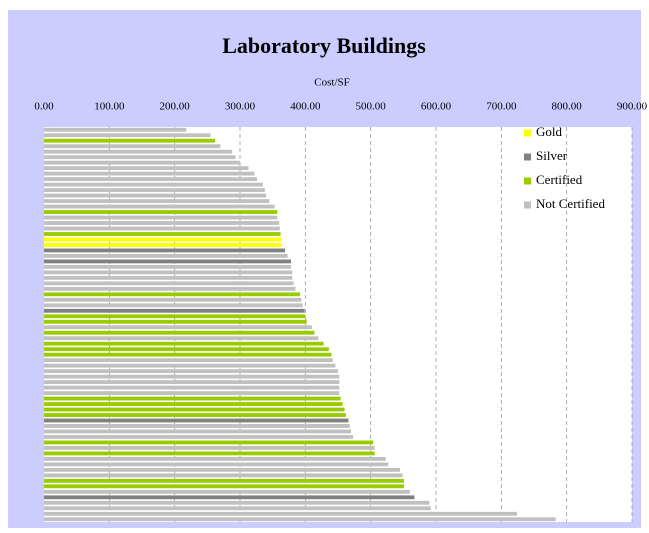 The height and width of the screenshot is (533, 649). What do you see at coordinates (331, 83) in the screenshot?
I see `axis-title: Cost/SF` at bounding box center [331, 83].